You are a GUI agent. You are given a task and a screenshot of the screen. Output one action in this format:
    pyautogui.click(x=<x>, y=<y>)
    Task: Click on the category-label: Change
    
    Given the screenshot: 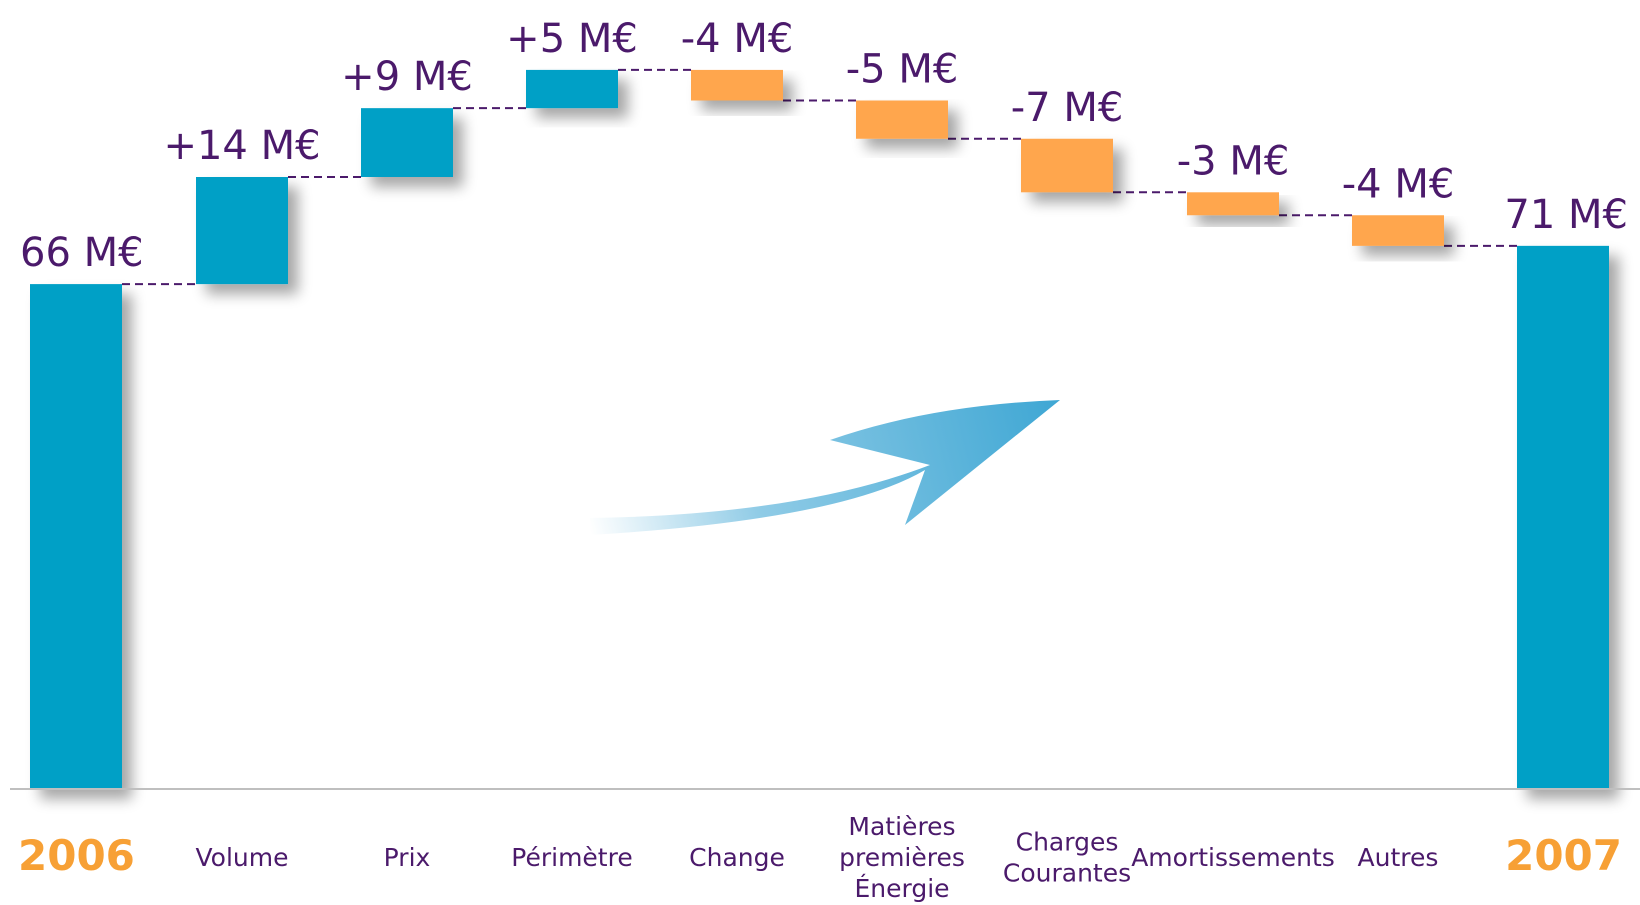 What is the action you would take?
    pyautogui.click(x=737, y=857)
    